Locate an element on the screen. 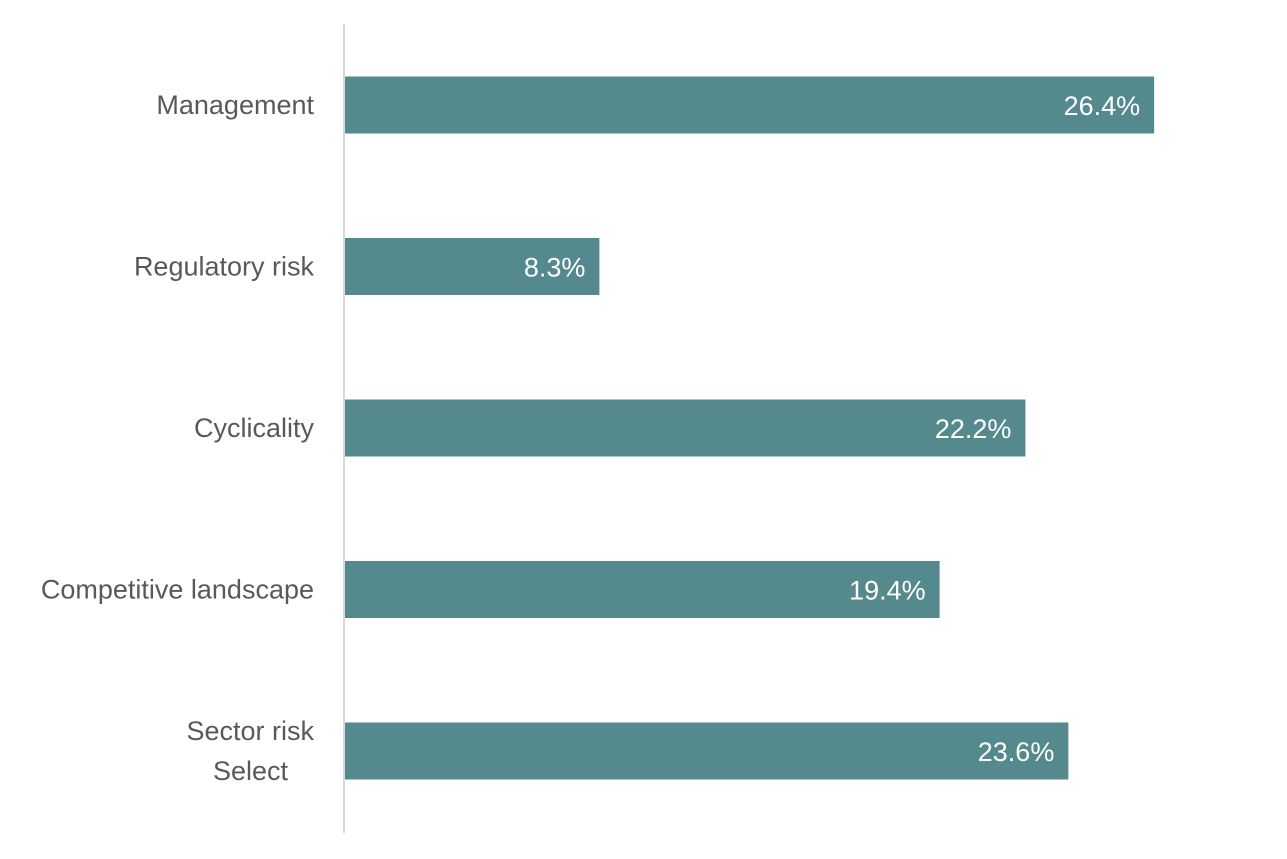  data-label-0: 26.4% is located at coordinates (1102, 106).